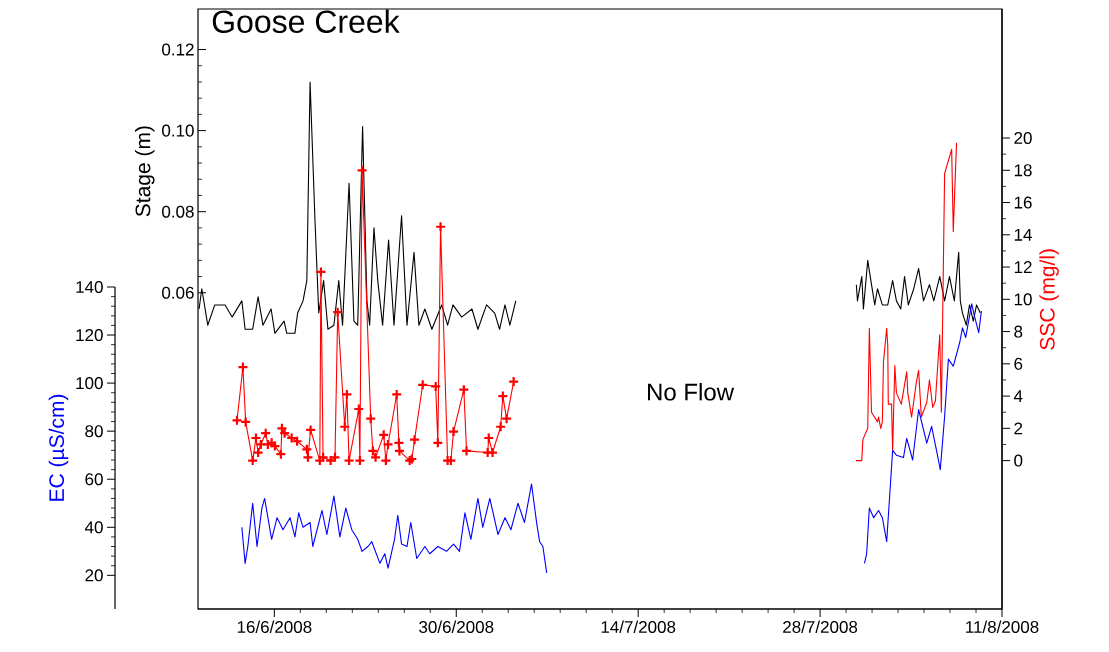 Image resolution: width=1109 pixels, height=652 pixels. I want to click on y3-tick-label: 120, so click(89, 335).